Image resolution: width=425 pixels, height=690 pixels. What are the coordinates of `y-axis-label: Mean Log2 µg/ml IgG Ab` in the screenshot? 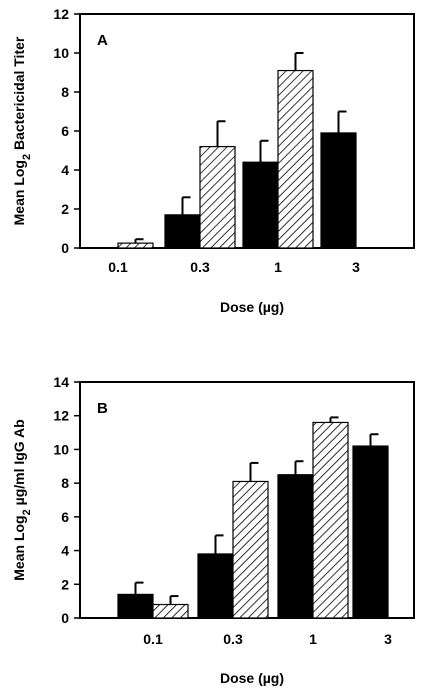 It's located at (22, 499).